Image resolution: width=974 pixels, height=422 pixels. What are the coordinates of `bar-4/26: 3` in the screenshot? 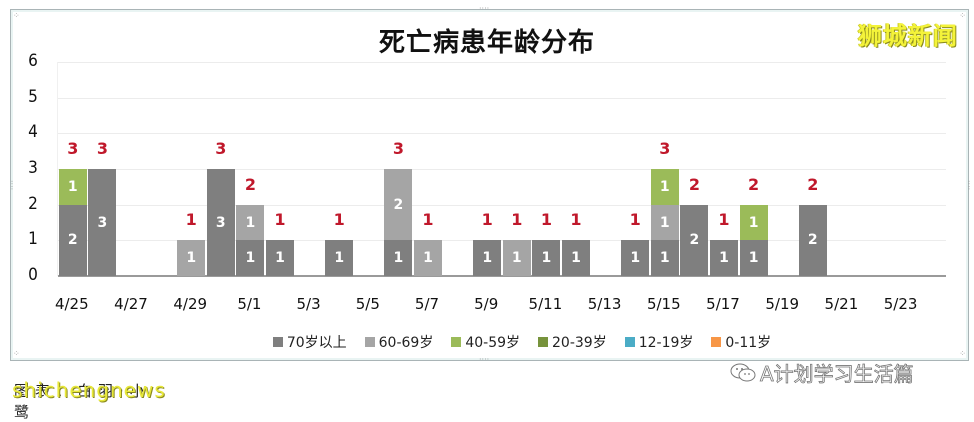 It's located at (102, 222).